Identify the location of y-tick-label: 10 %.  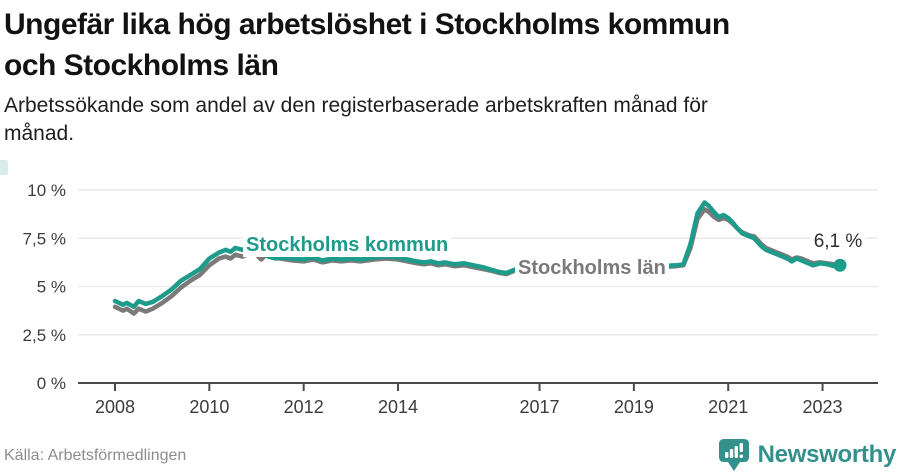
(46, 190).